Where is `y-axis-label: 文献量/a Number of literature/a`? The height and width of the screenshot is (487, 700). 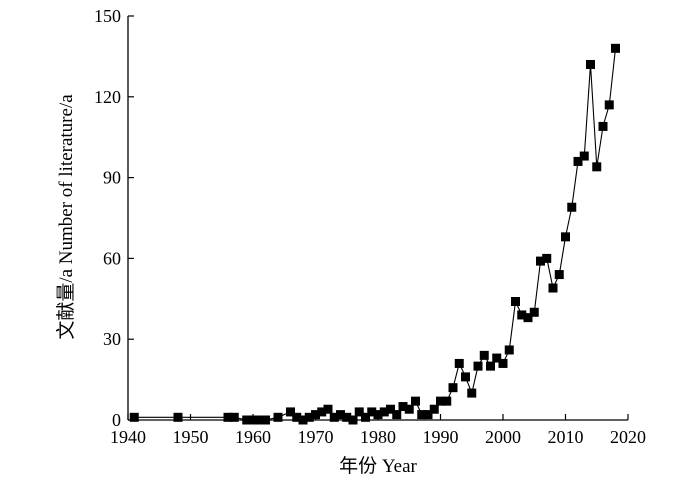
y-axis-label: 文献量/a Number of literature/a is located at coordinates (66, 217).